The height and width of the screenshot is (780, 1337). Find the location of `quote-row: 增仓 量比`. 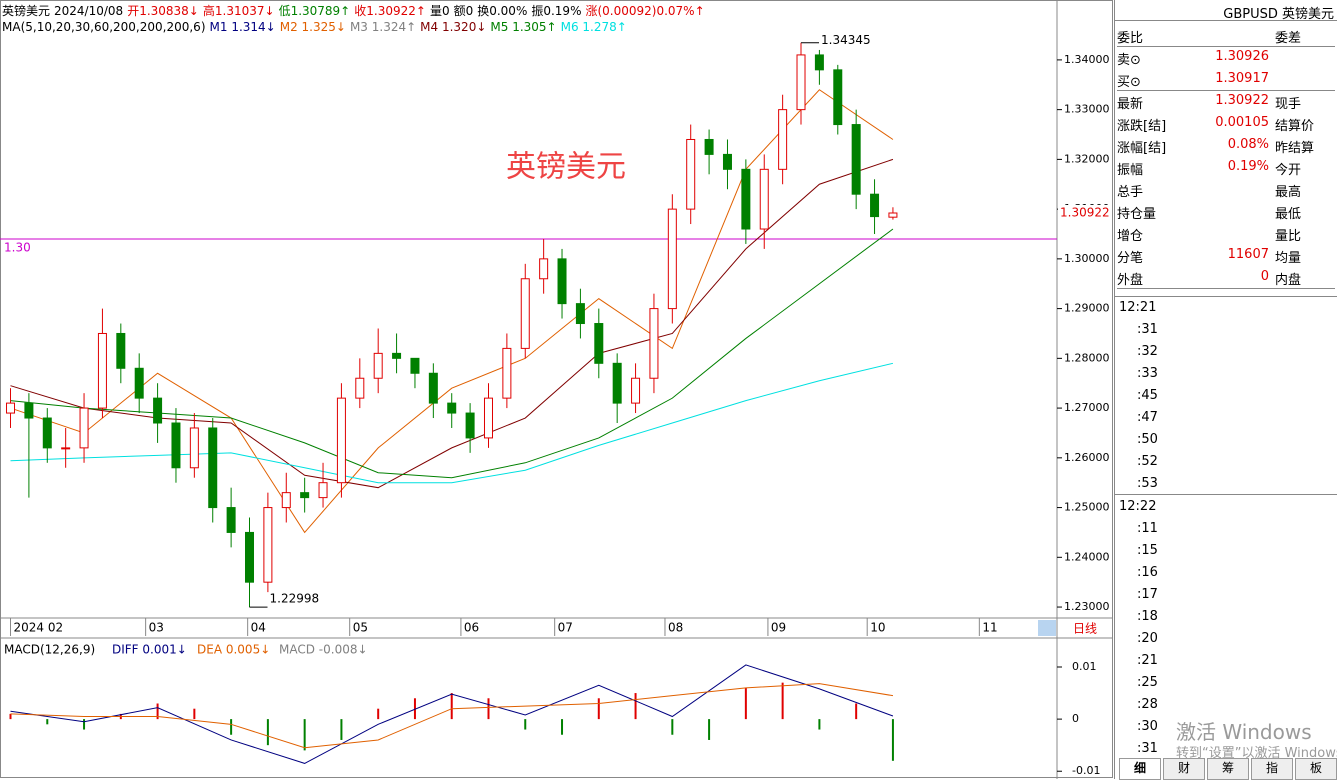

quote-row: 增仓 量比 is located at coordinates (1226, 233).